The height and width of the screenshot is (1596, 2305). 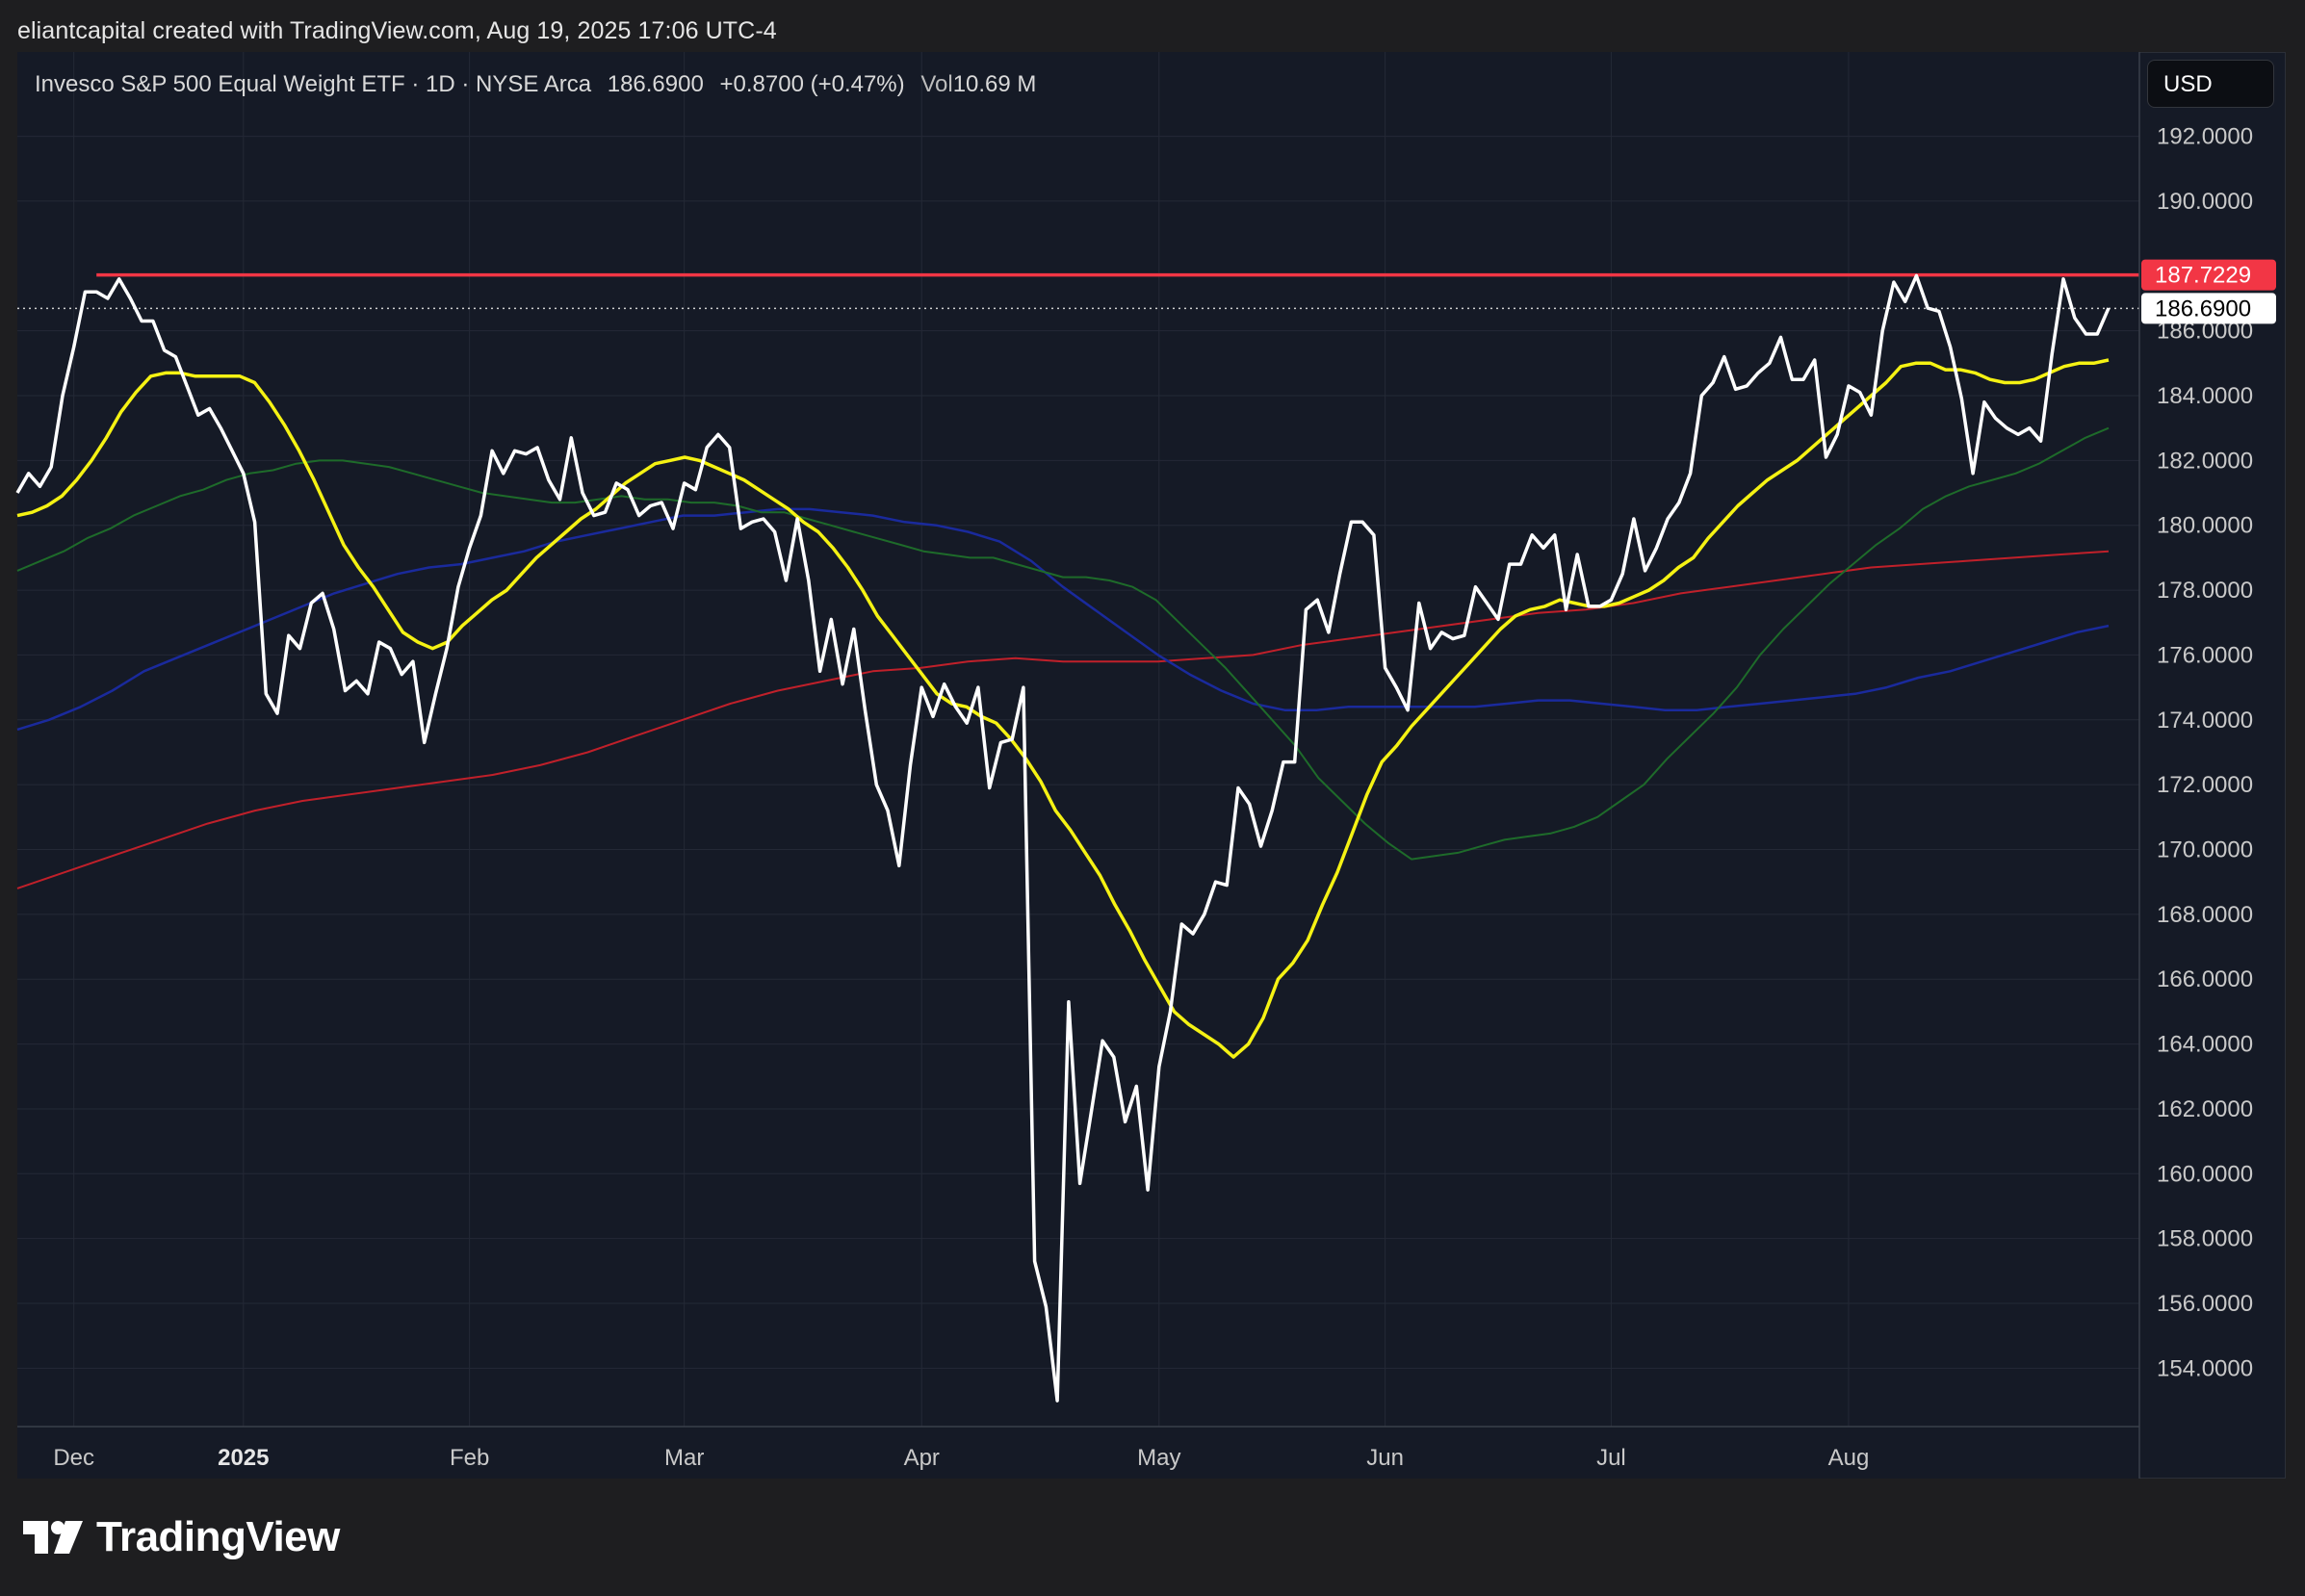 What do you see at coordinates (218, 1536) in the screenshot?
I see `footer-brand: TradingView` at bounding box center [218, 1536].